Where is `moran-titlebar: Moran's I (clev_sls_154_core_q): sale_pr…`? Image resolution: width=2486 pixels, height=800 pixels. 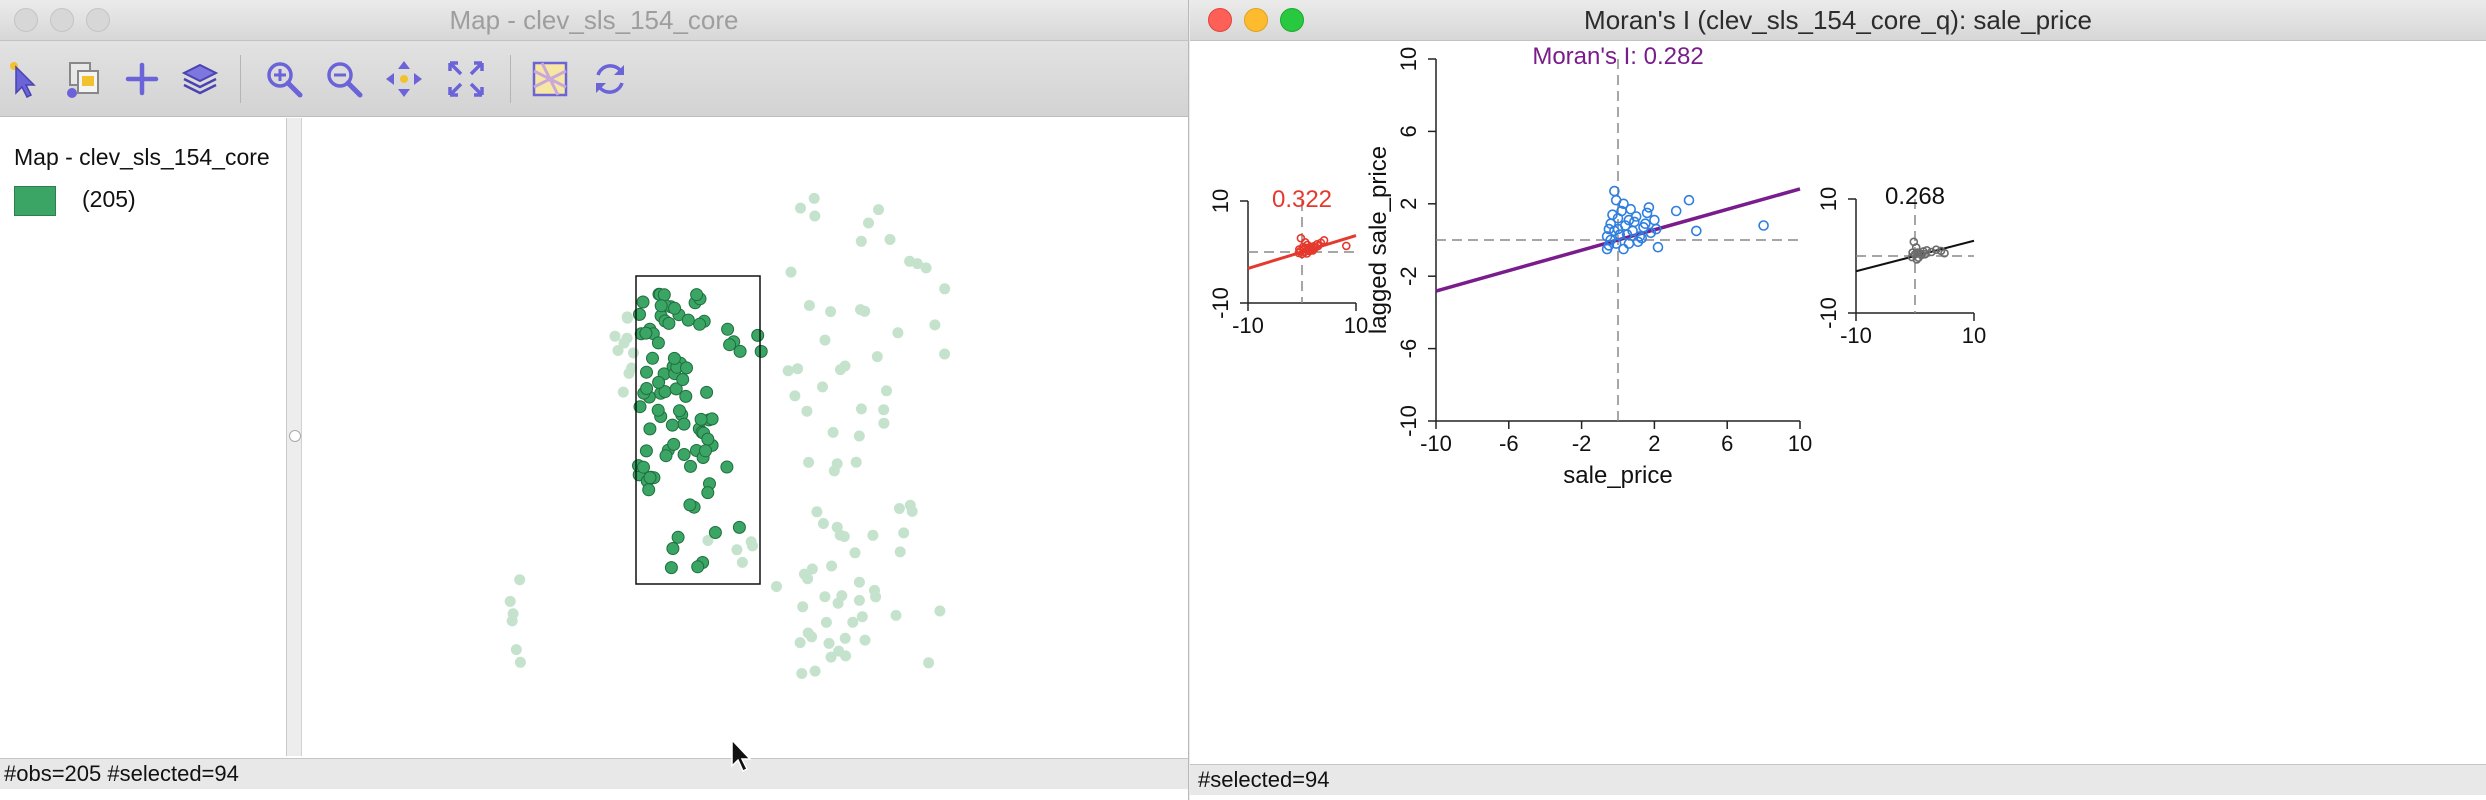 moran-titlebar: Moran's I (clev_sls_154_core_q): sale_pr… is located at coordinates (1838, 20).